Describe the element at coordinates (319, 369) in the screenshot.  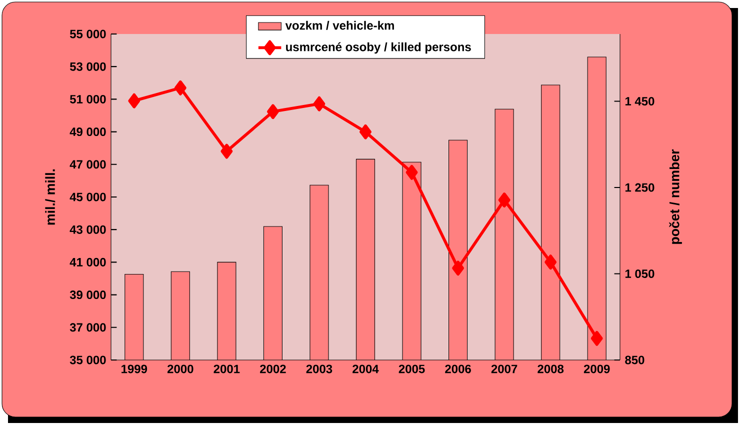
I see `x-tick-label: 2003` at that location.